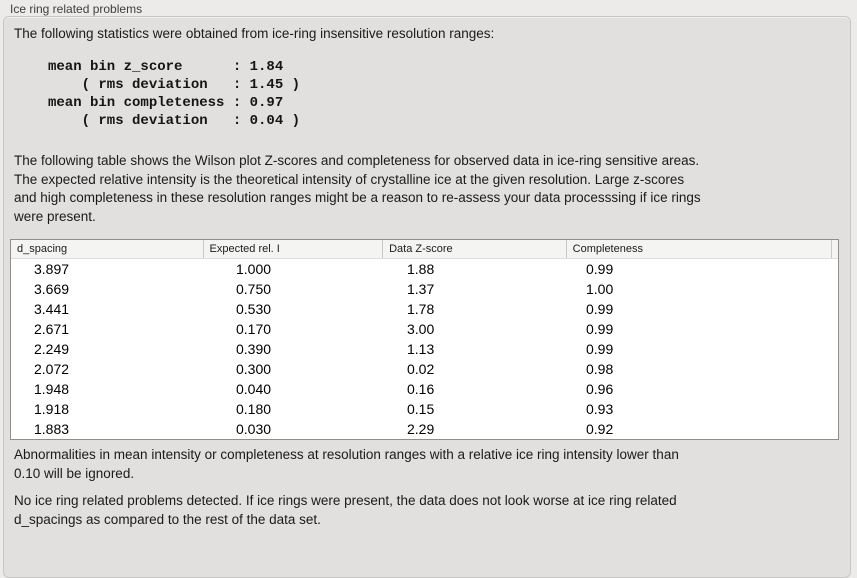  I want to click on table-row: 1.948 0.040 0.16 0.96, so click(424, 389).